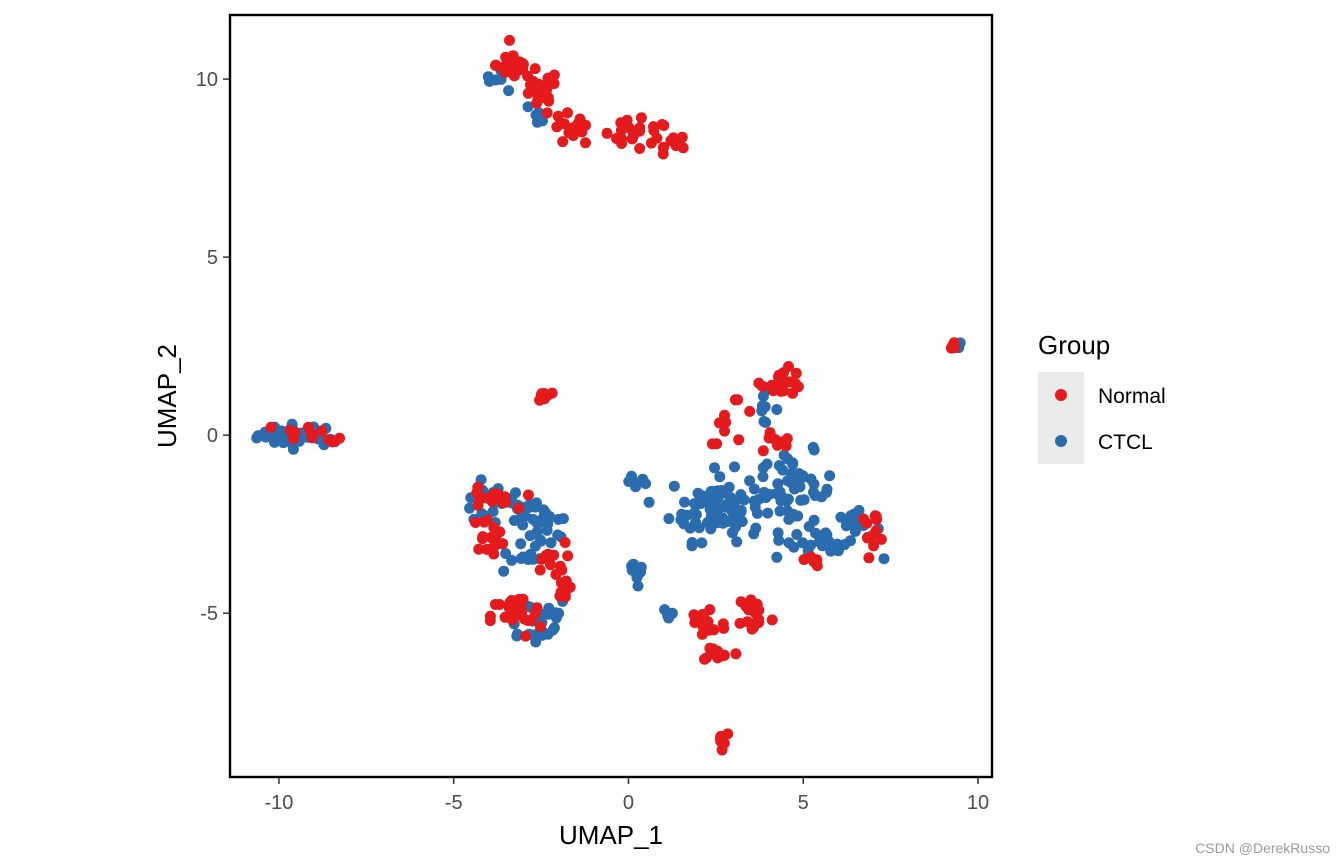 Image resolution: width=1344 pixels, height=864 pixels. I want to click on legend-key-background, so click(1061, 418).